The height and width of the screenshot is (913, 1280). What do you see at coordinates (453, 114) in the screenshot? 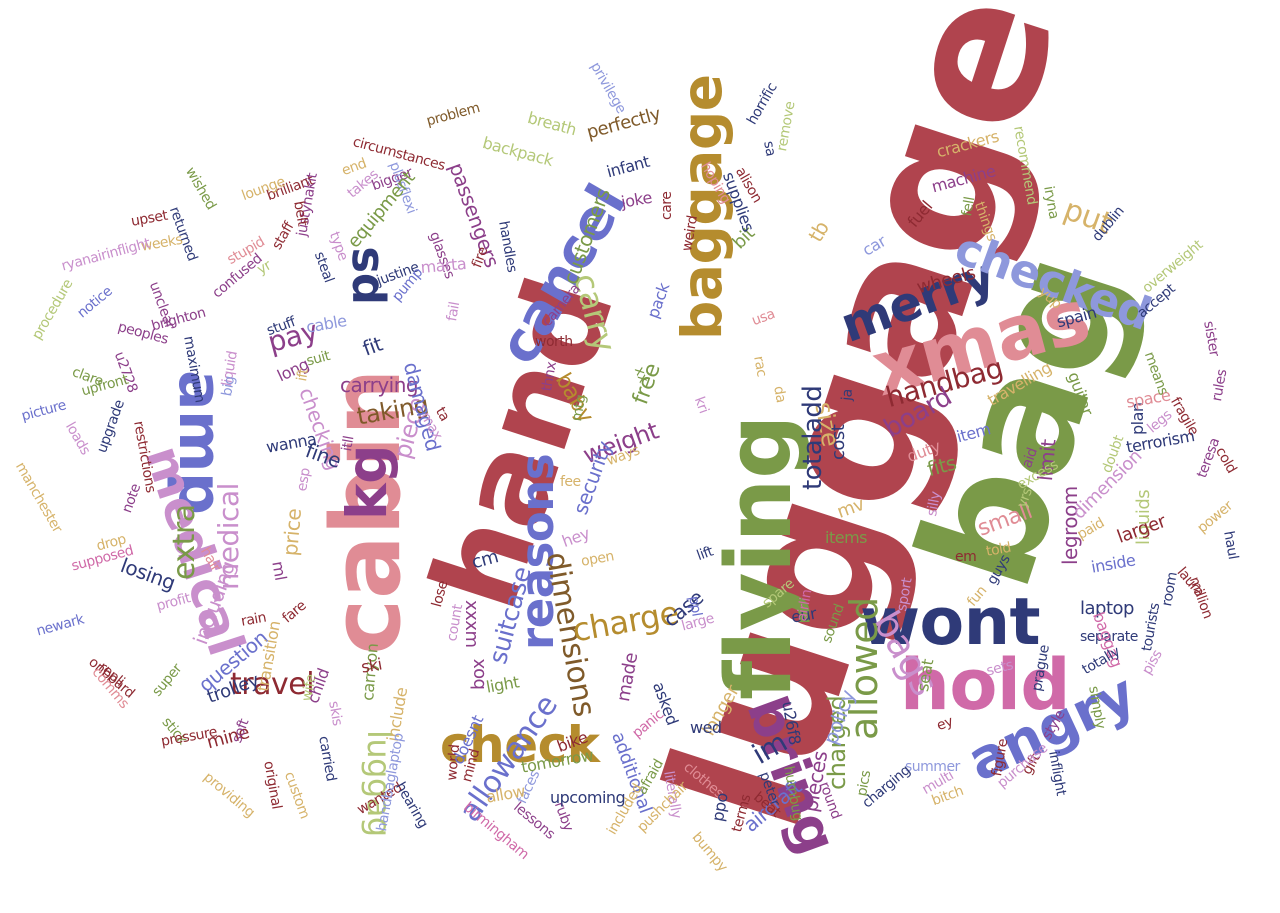
I see `word-problem: problem` at bounding box center [453, 114].